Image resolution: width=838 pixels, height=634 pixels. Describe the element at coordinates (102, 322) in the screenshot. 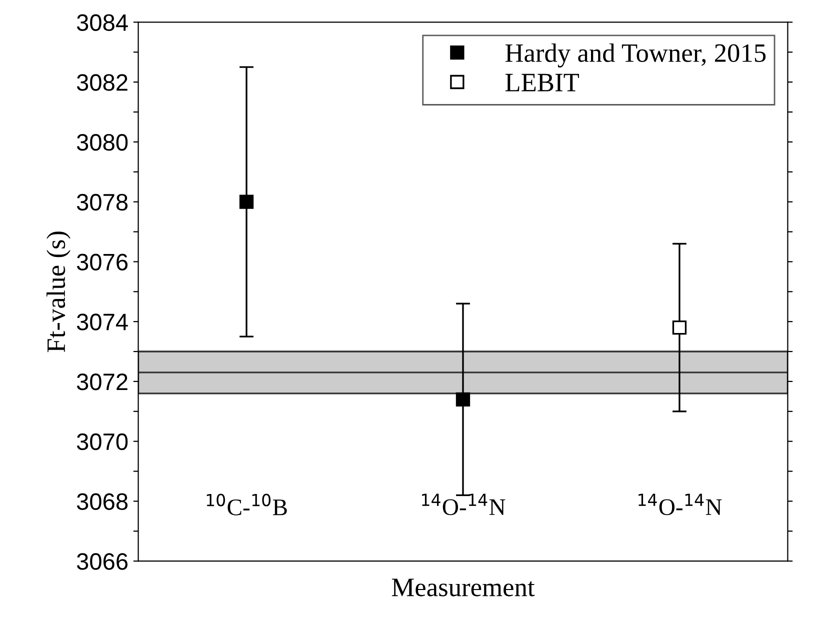

I see `y-tick-label: 3074` at that location.